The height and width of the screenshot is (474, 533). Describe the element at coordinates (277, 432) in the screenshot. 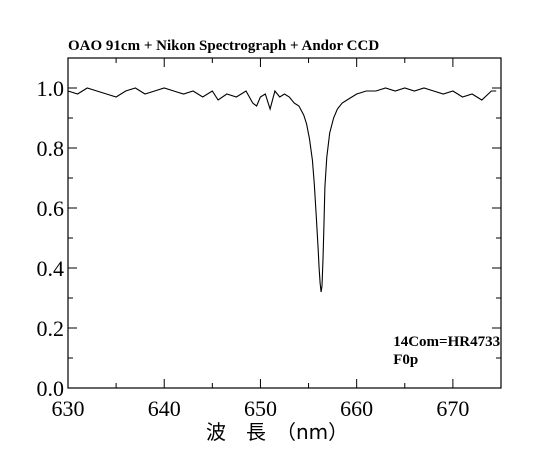

I see `x-axis-label: 波 長 （nm）` at that location.